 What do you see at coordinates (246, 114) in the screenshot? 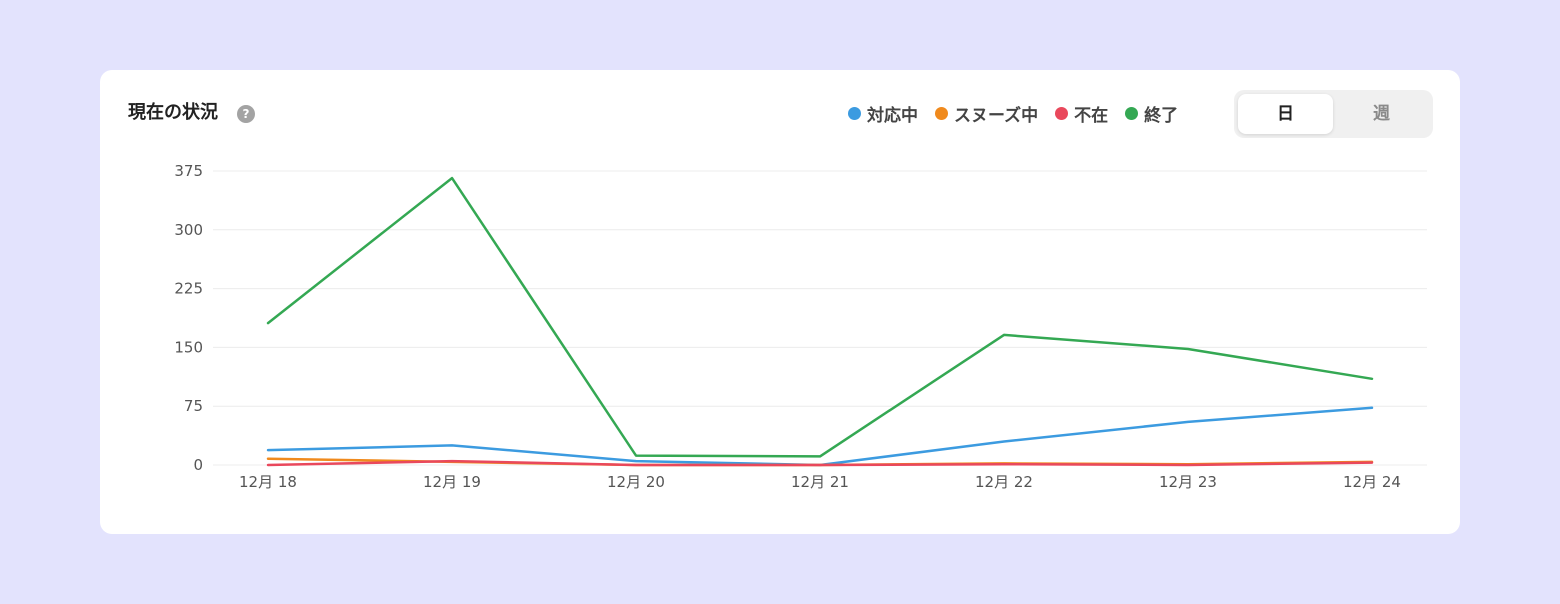
I see `help-icon: ?` at bounding box center [246, 114].